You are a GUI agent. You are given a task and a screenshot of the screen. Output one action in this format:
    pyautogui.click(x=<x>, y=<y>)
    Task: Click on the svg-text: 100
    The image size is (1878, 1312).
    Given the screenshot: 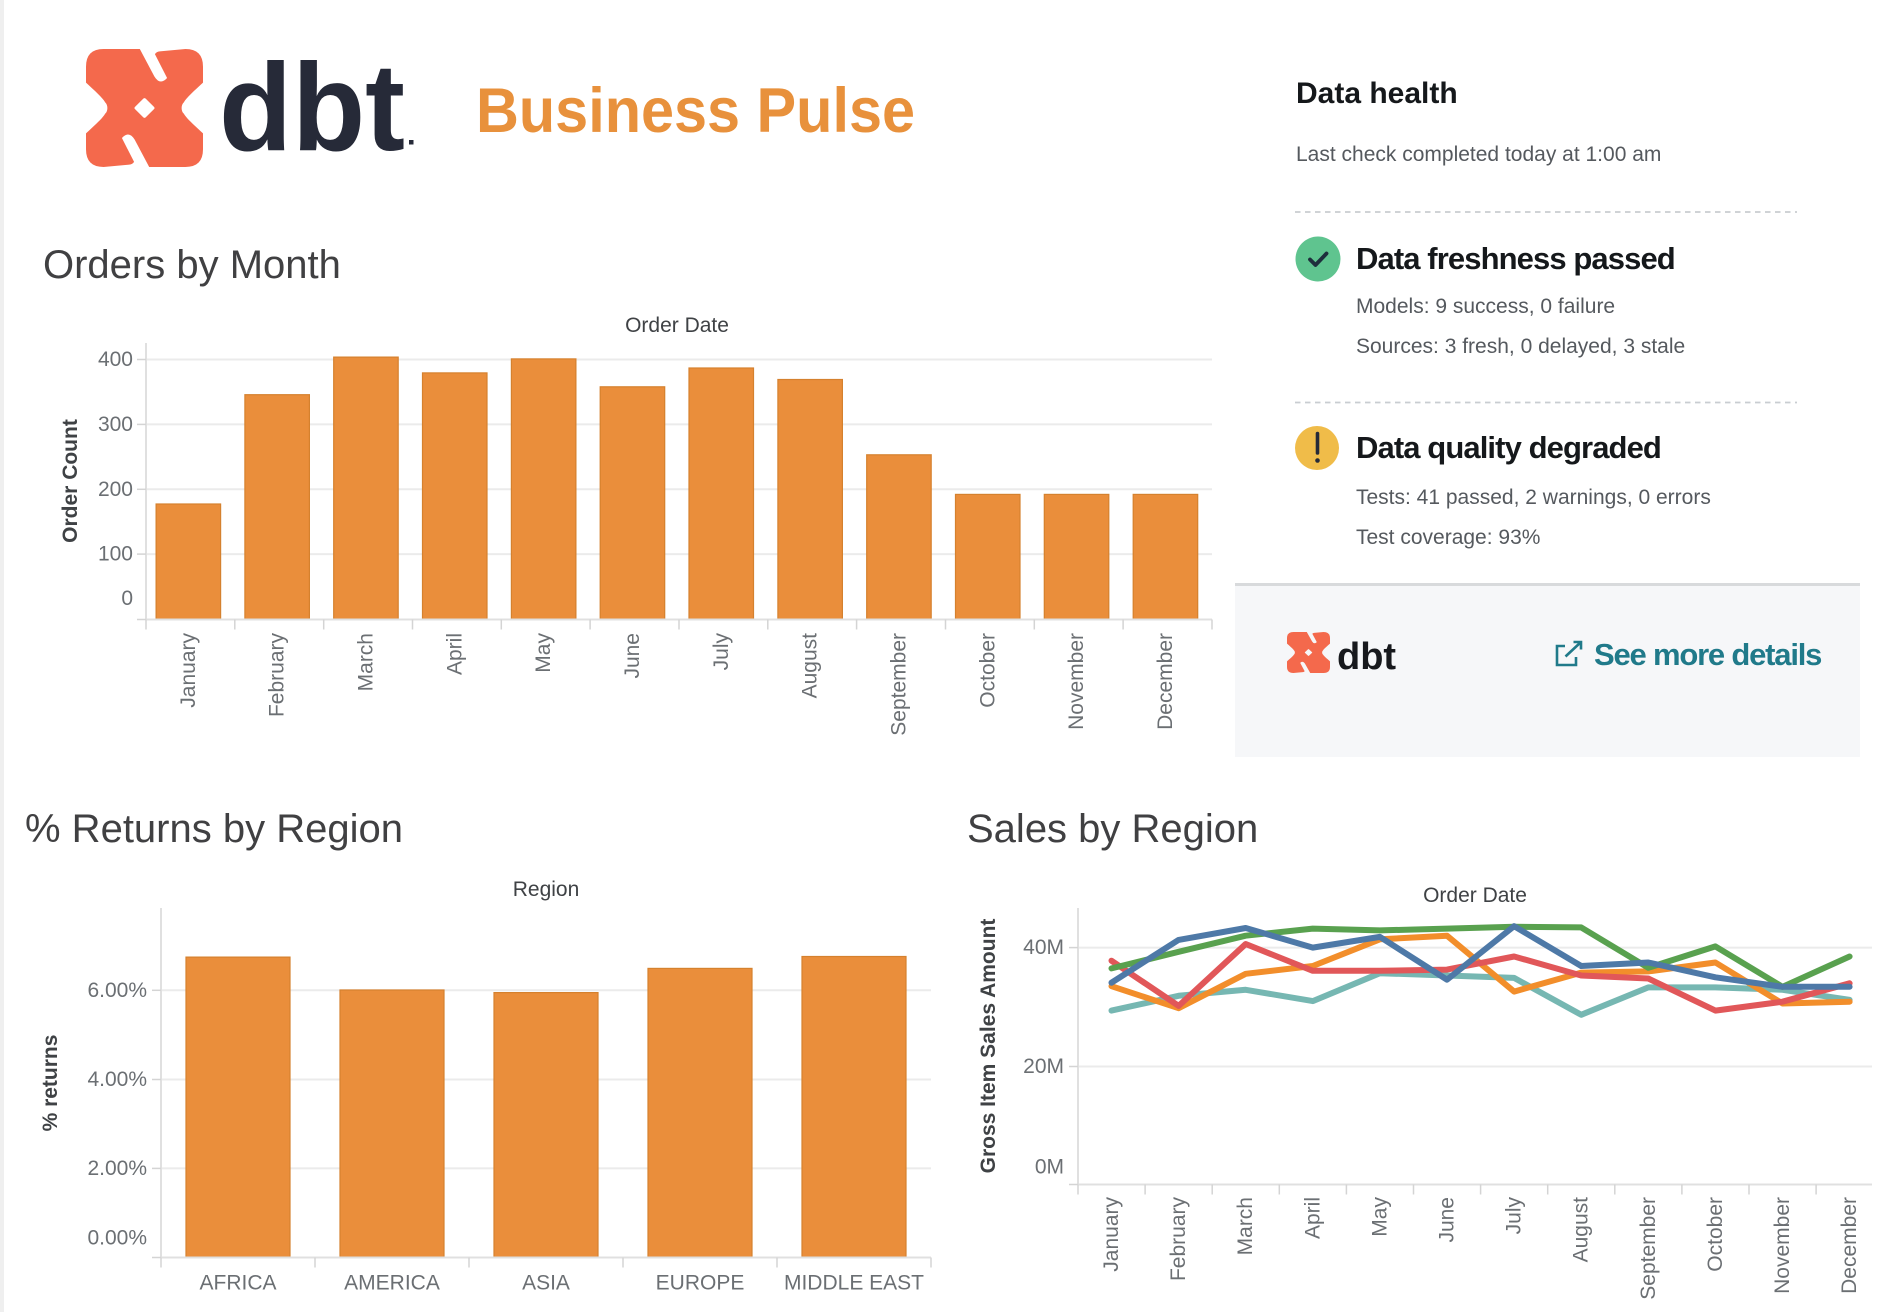 What is the action you would take?
    pyautogui.click(x=115, y=554)
    